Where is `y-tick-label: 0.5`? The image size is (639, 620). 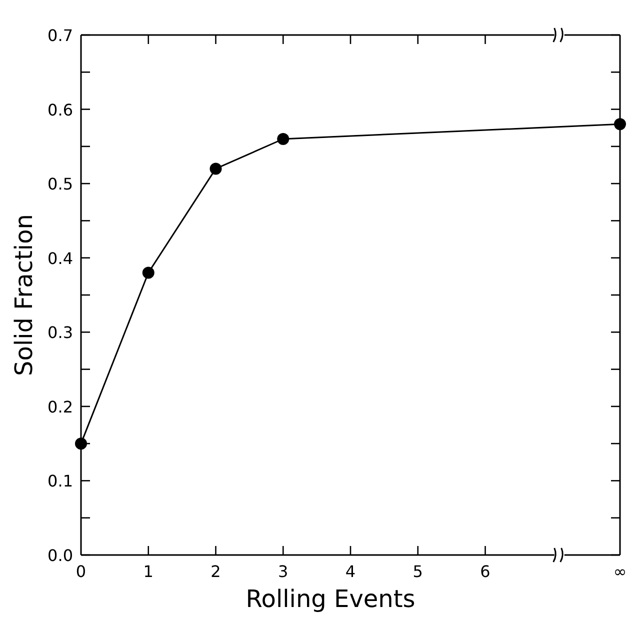 y-tick-label: 0.5 is located at coordinates (60, 184).